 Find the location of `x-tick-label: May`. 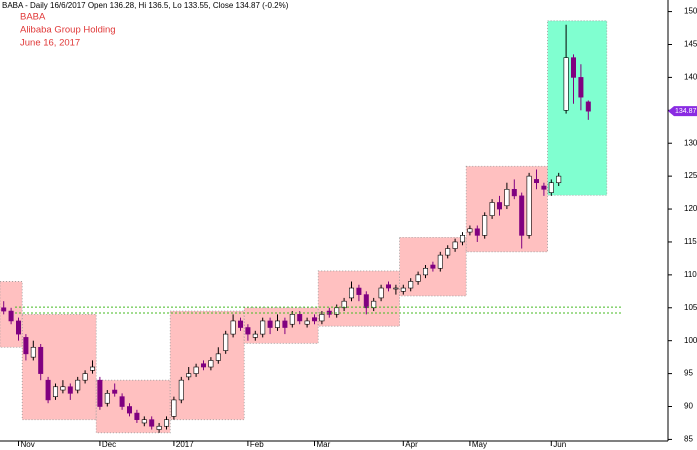

x-tick-label: May is located at coordinates (479, 444).